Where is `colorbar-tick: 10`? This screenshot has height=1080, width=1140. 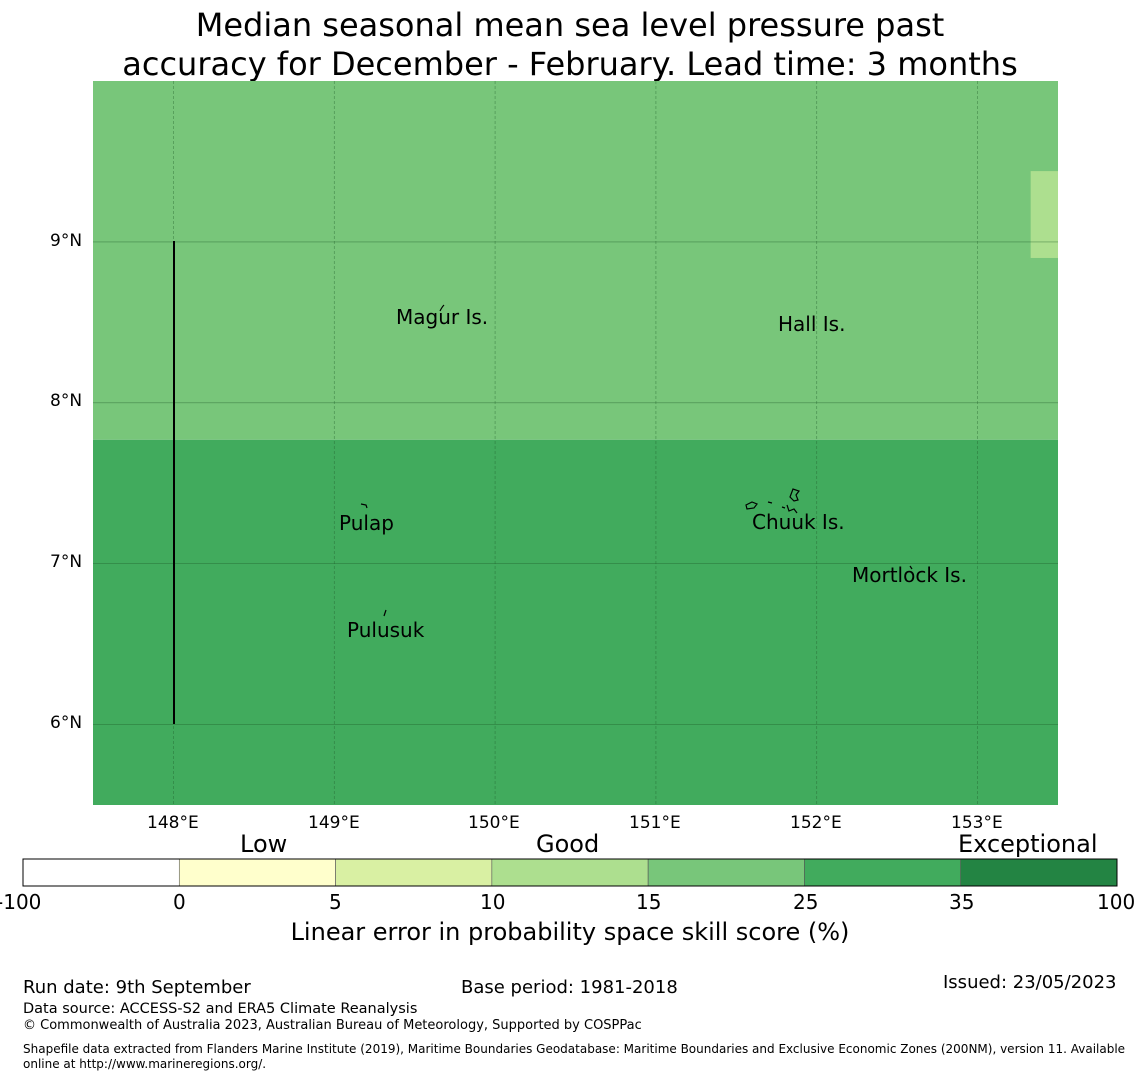
colorbar-tick: 10 is located at coordinates (493, 902).